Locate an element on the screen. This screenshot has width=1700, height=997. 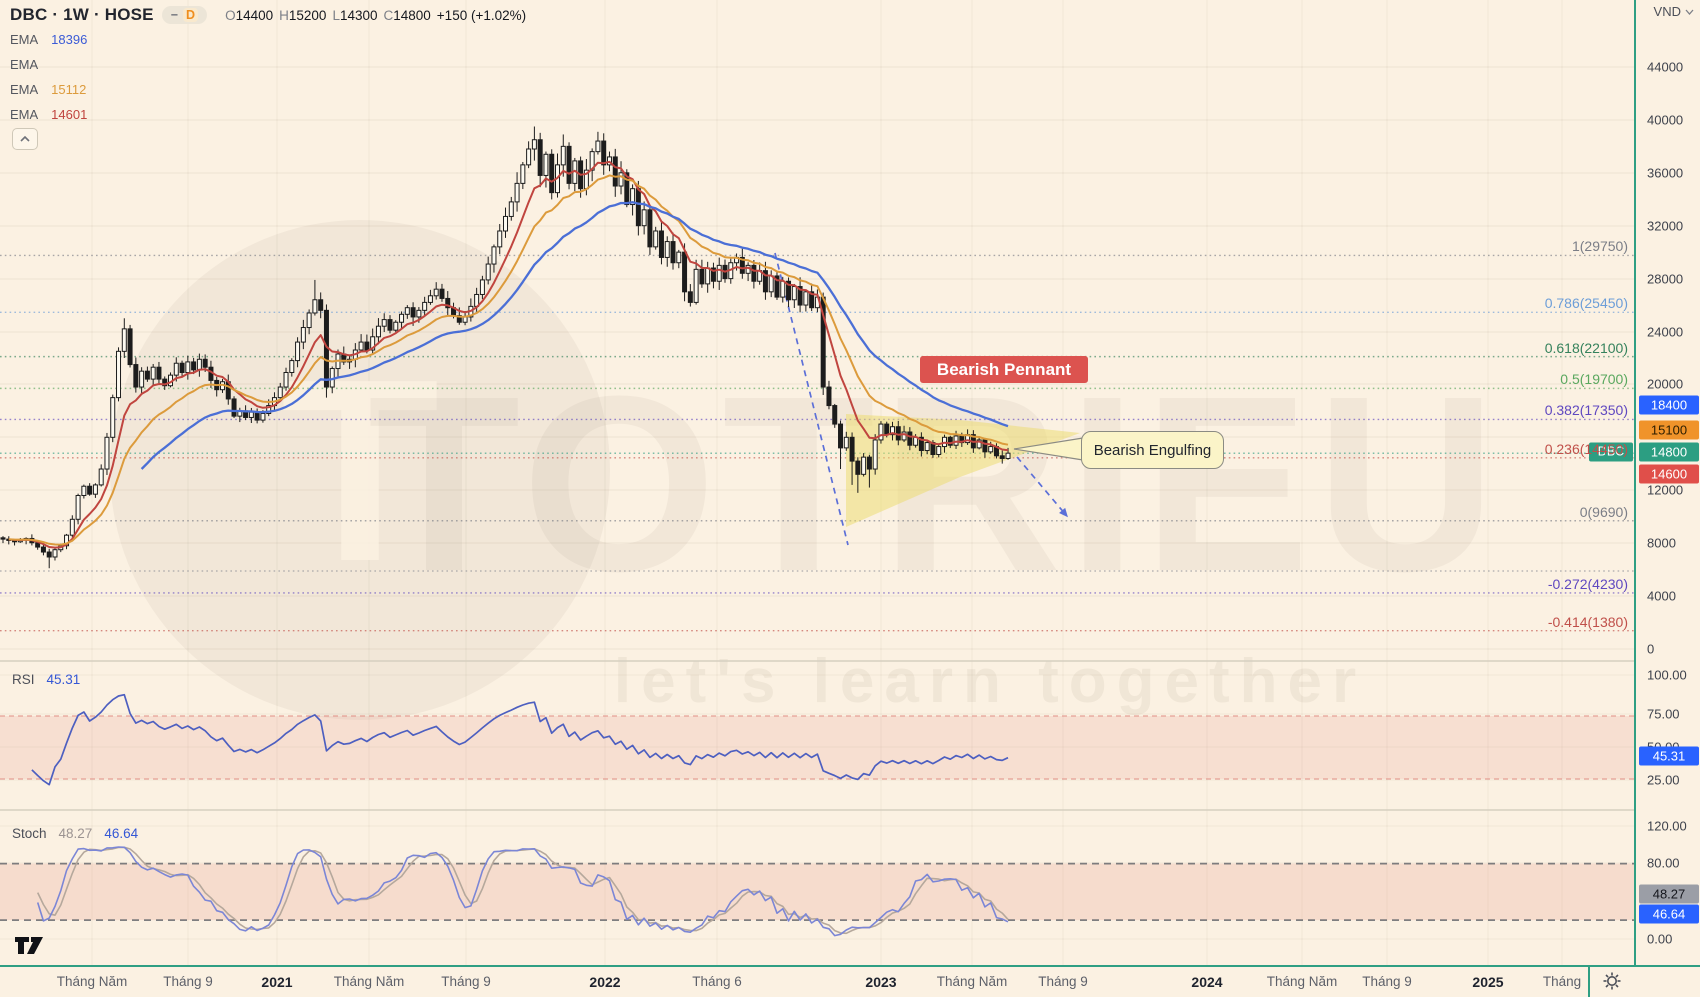
interval-badge: D is located at coordinates (191, 15).